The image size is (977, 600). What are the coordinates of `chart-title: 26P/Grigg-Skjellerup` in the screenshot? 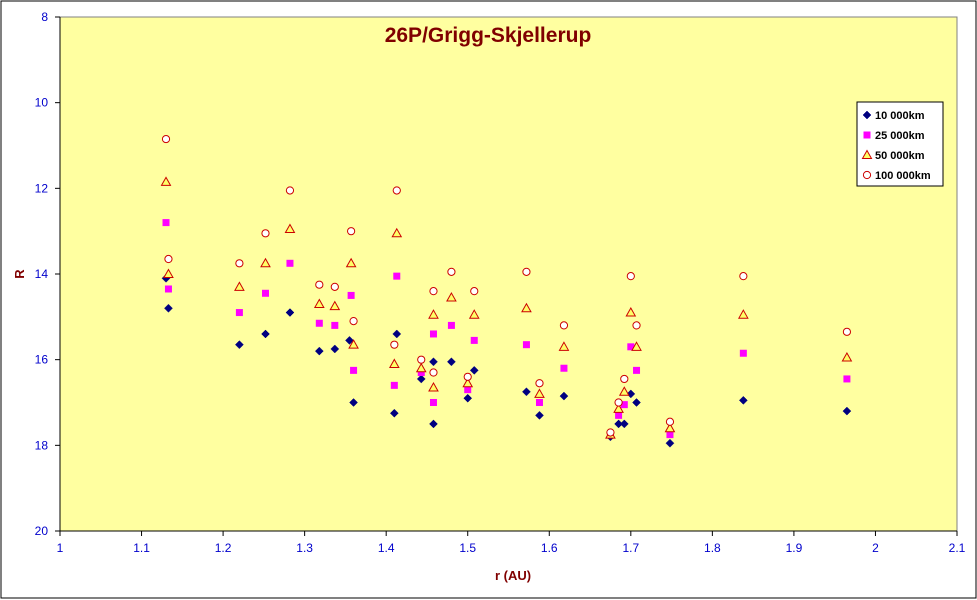 It's located at (488, 35).